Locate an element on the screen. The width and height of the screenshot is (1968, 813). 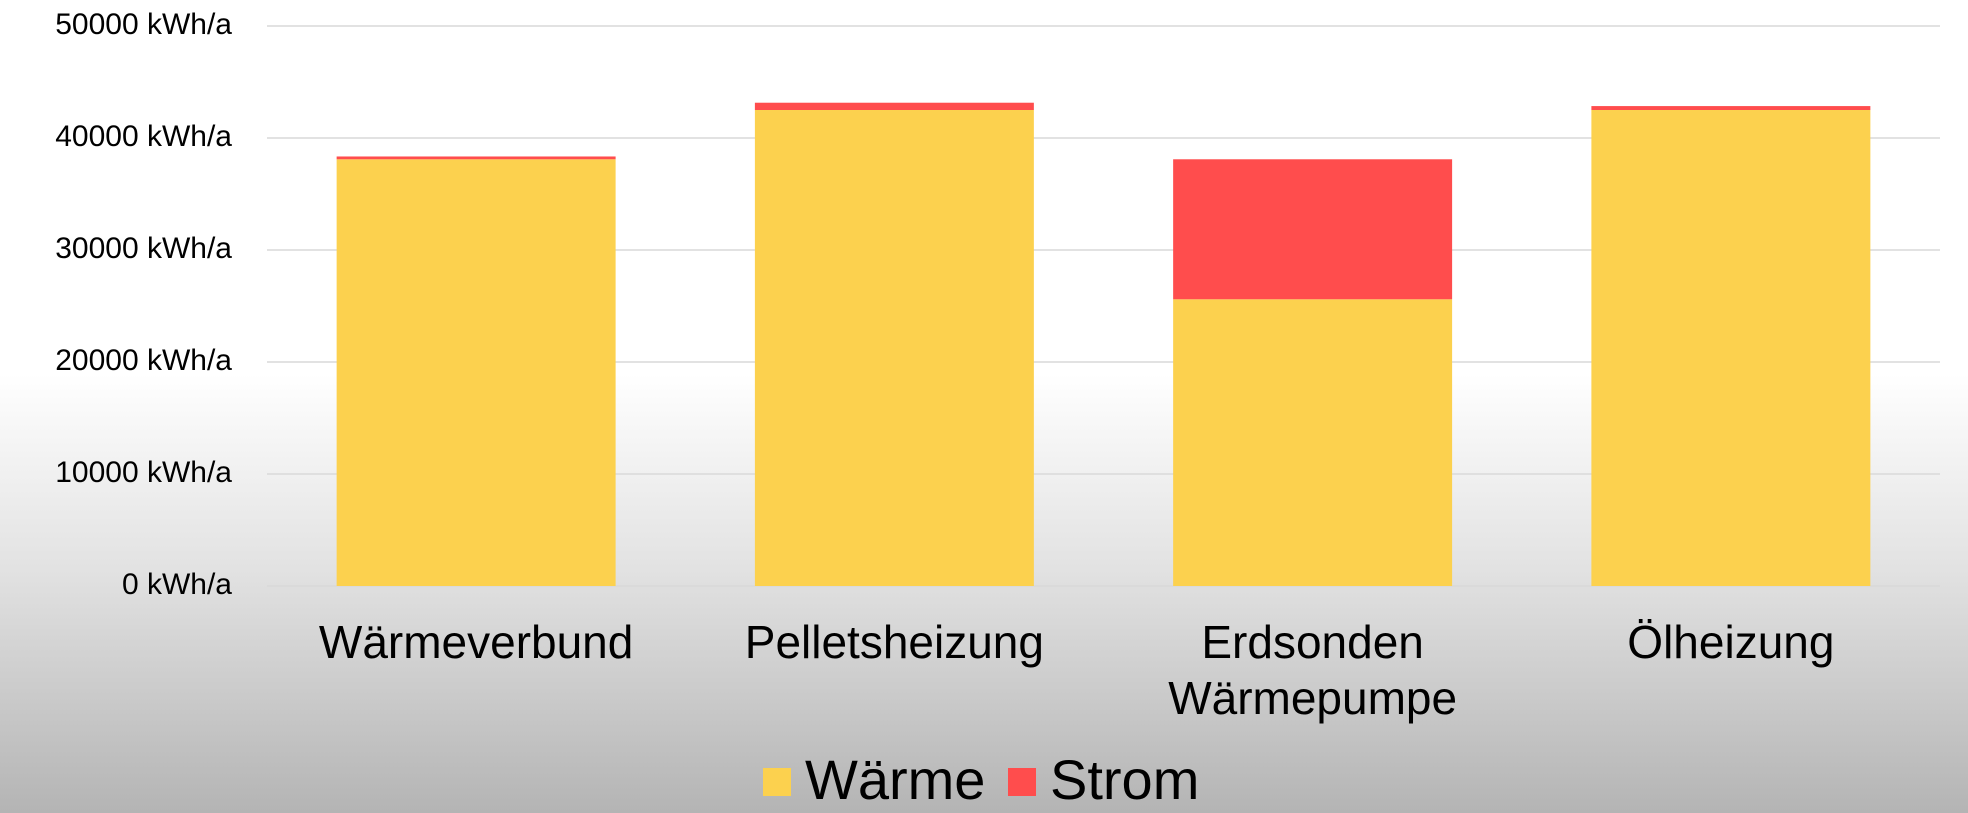
x-tick-label: Erdsonden Wärmepumpe is located at coordinates (1313, 670).